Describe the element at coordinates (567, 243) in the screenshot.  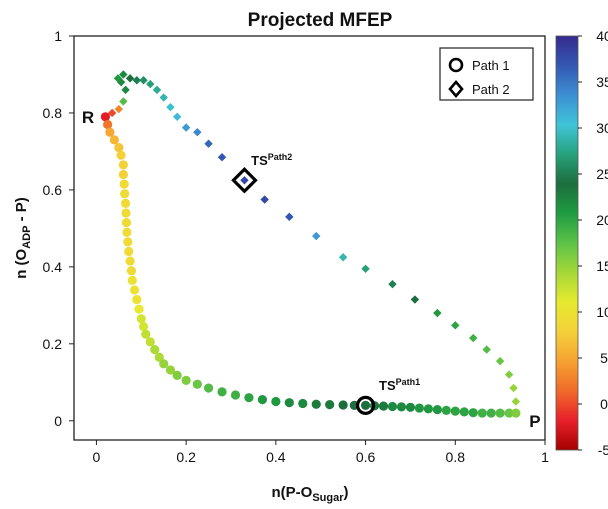
I see `colorbar-gradient` at that location.